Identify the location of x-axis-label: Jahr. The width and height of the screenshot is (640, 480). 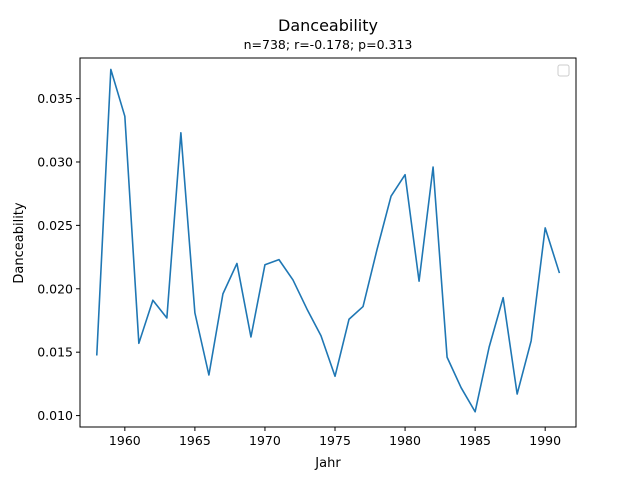
(327, 463).